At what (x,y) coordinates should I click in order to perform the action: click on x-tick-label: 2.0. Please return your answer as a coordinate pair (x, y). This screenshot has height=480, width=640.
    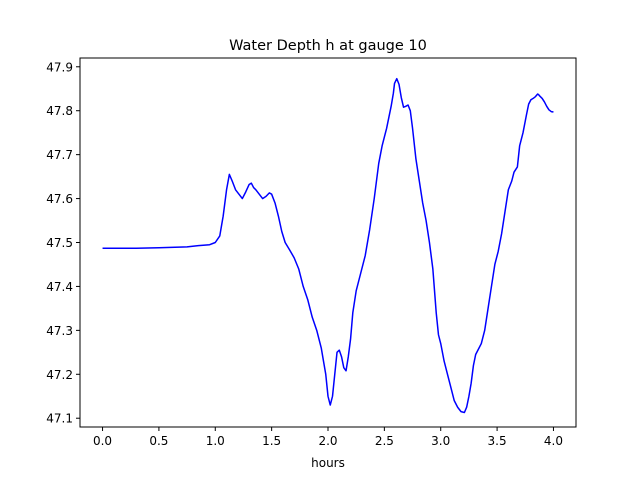
    Looking at the image, I should click on (327, 441).